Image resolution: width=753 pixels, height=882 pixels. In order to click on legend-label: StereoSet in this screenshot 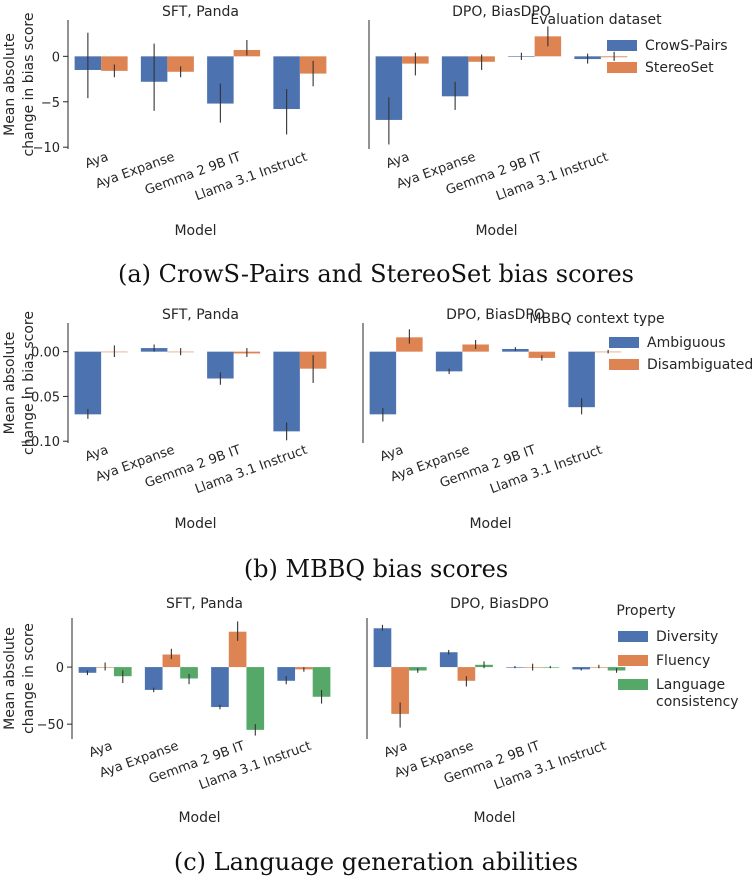, I will do `click(679, 68)`.